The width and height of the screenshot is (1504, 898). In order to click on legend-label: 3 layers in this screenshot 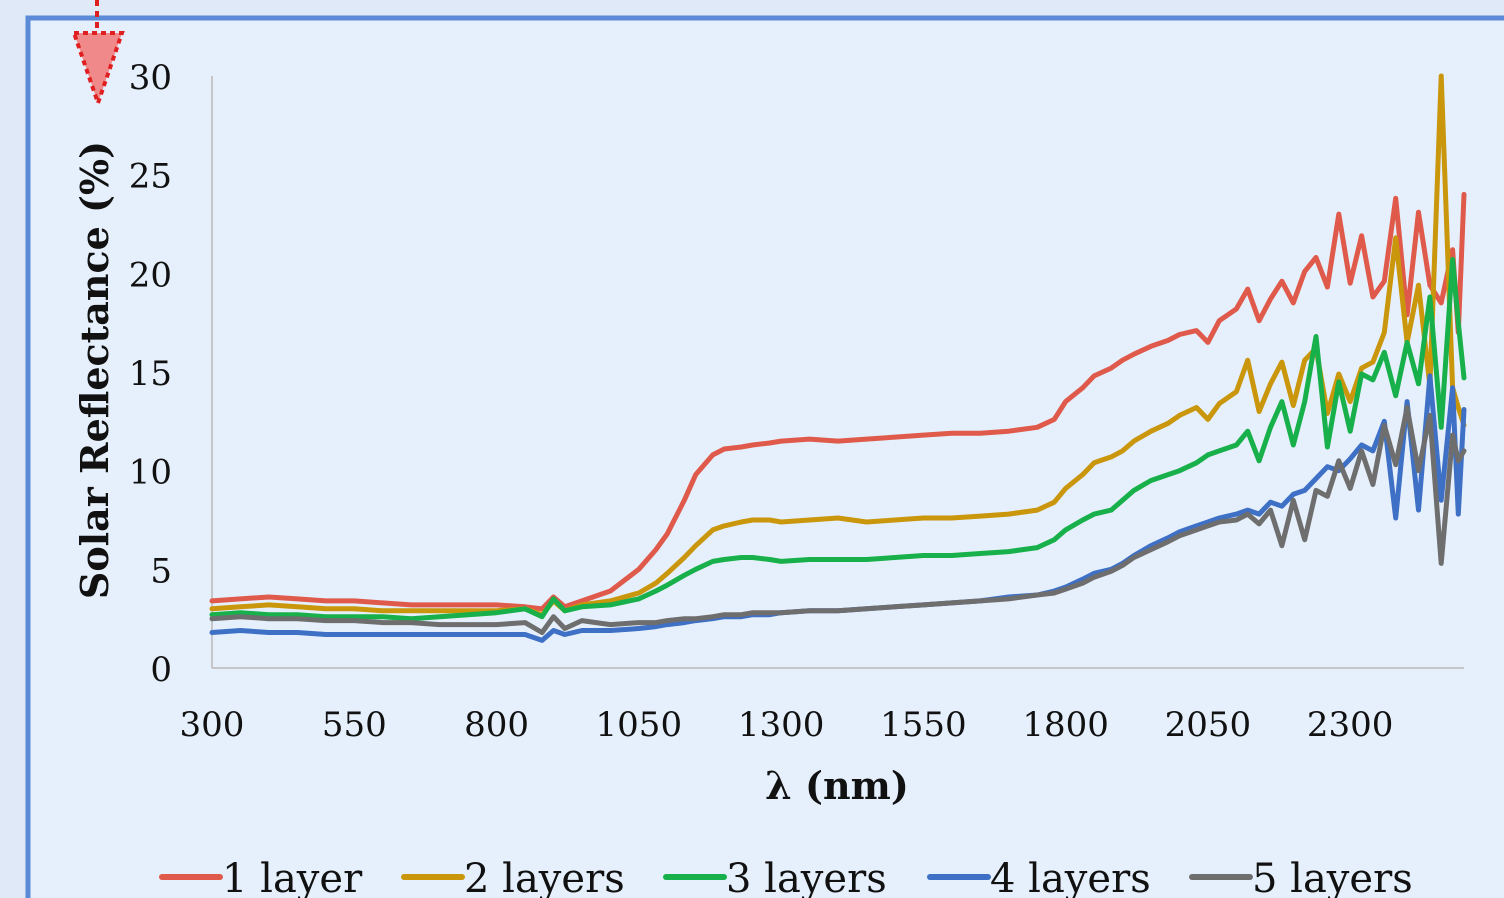, I will do `click(806, 877)`.